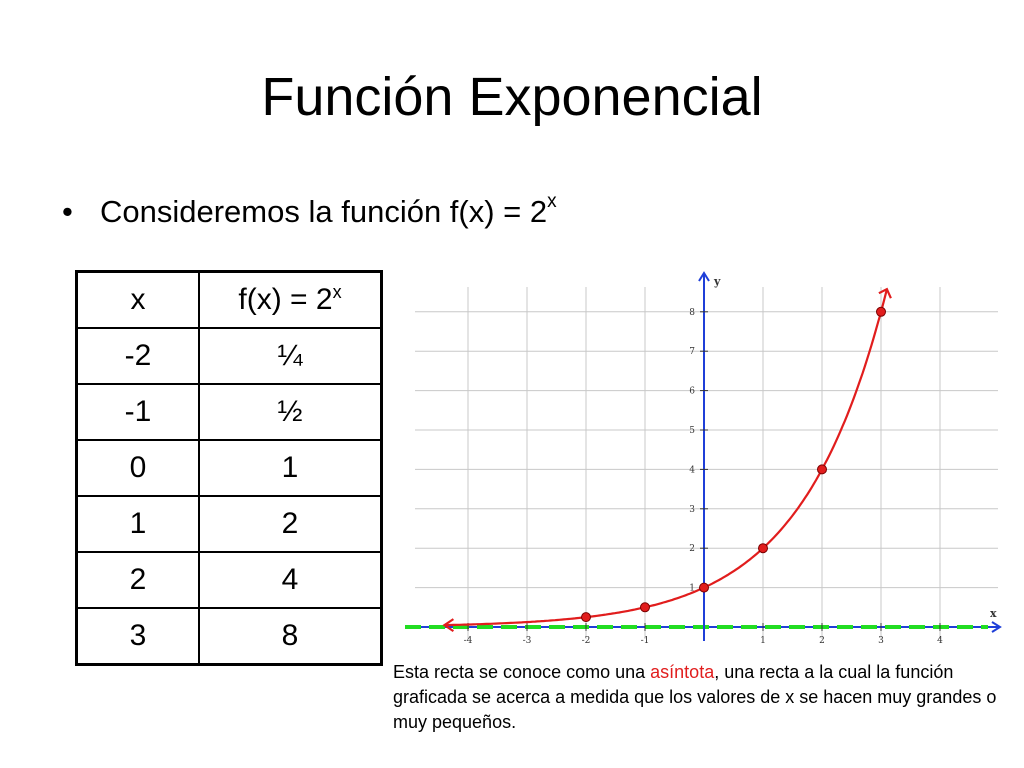 This screenshot has width=1024, height=768. Describe the element at coordinates (763, 641) in the screenshot. I see `x-tick-label: 1` at that location.